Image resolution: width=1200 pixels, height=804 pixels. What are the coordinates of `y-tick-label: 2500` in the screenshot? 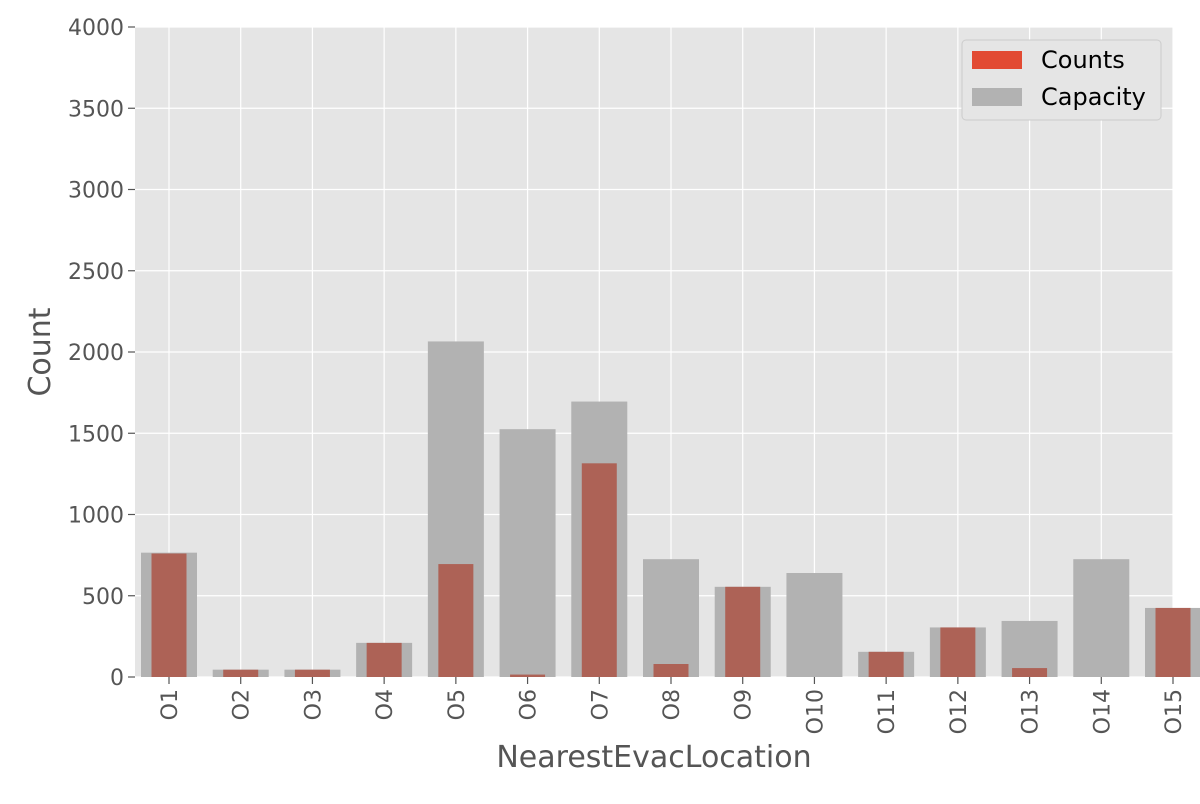 It's located at (96, 272).